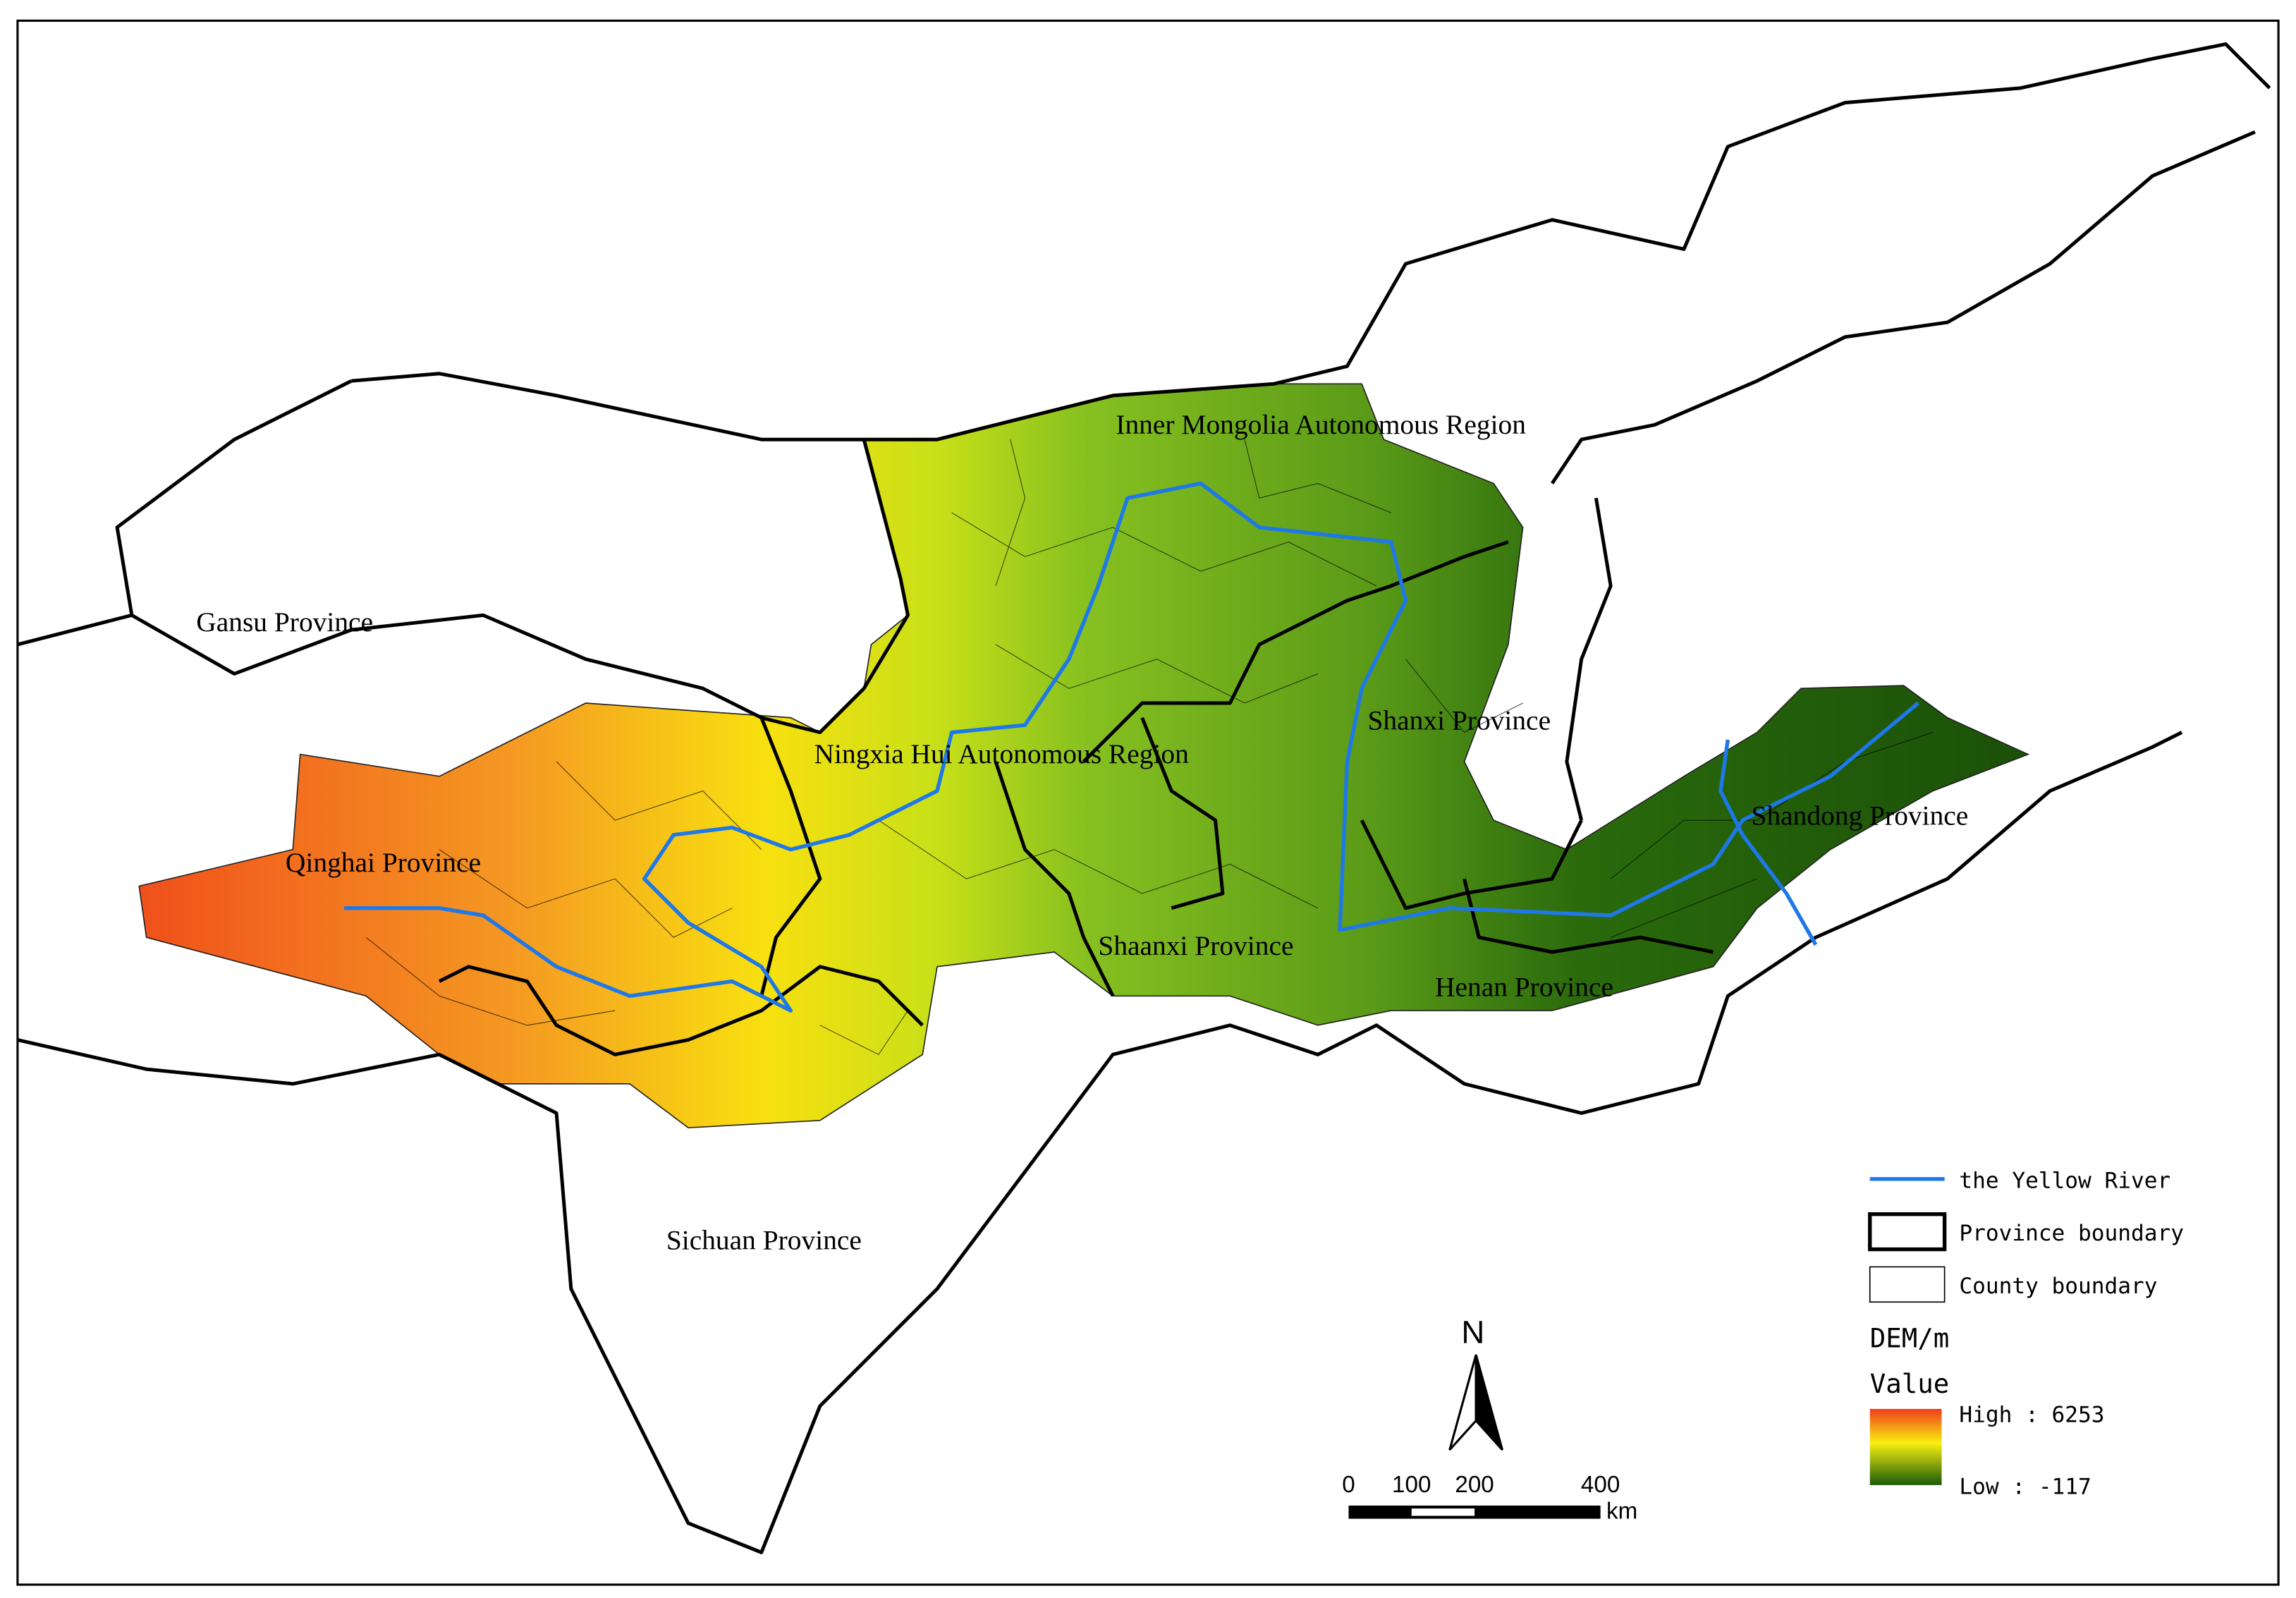 The image size is (2296, 1598). What do you see at coordinates (1905, 1446) in the screenshot?
I see `legend-ramp` at bounding box center [1905, 1446].